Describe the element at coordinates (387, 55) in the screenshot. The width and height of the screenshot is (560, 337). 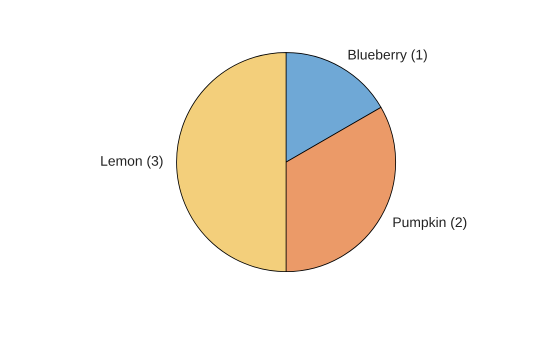
I see `slice-label: Blueberry (1)` at that location.